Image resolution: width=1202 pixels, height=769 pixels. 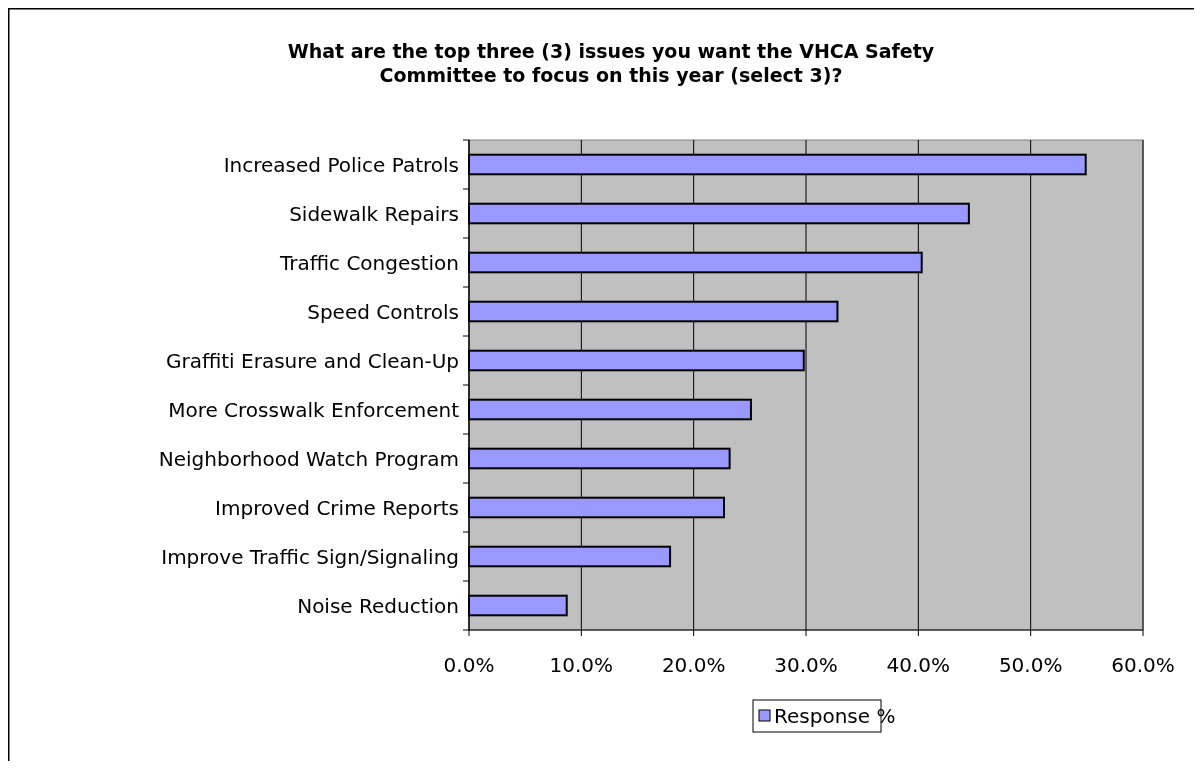 What do you see at coordinates (368, 262) in the screenshot?
I see `y-tick-label: Traffic Congestion` at bounding box center [368, 262].